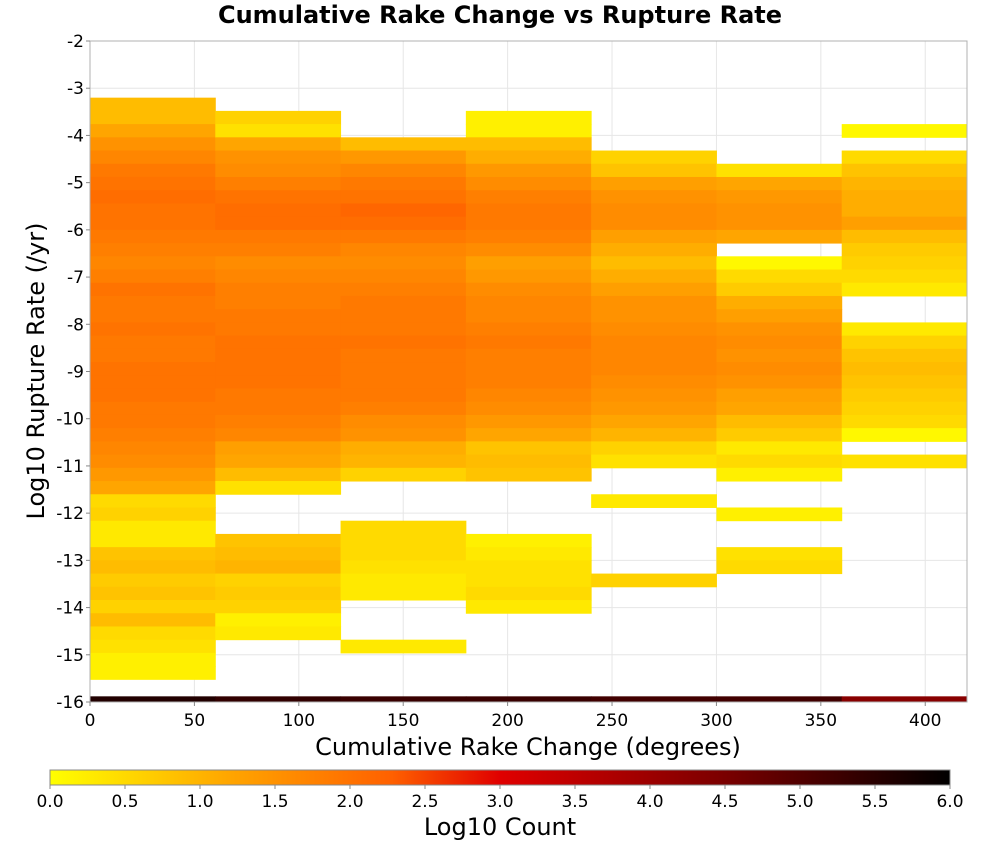  I want to click on y-tick-label: -12, so click(70, 514).